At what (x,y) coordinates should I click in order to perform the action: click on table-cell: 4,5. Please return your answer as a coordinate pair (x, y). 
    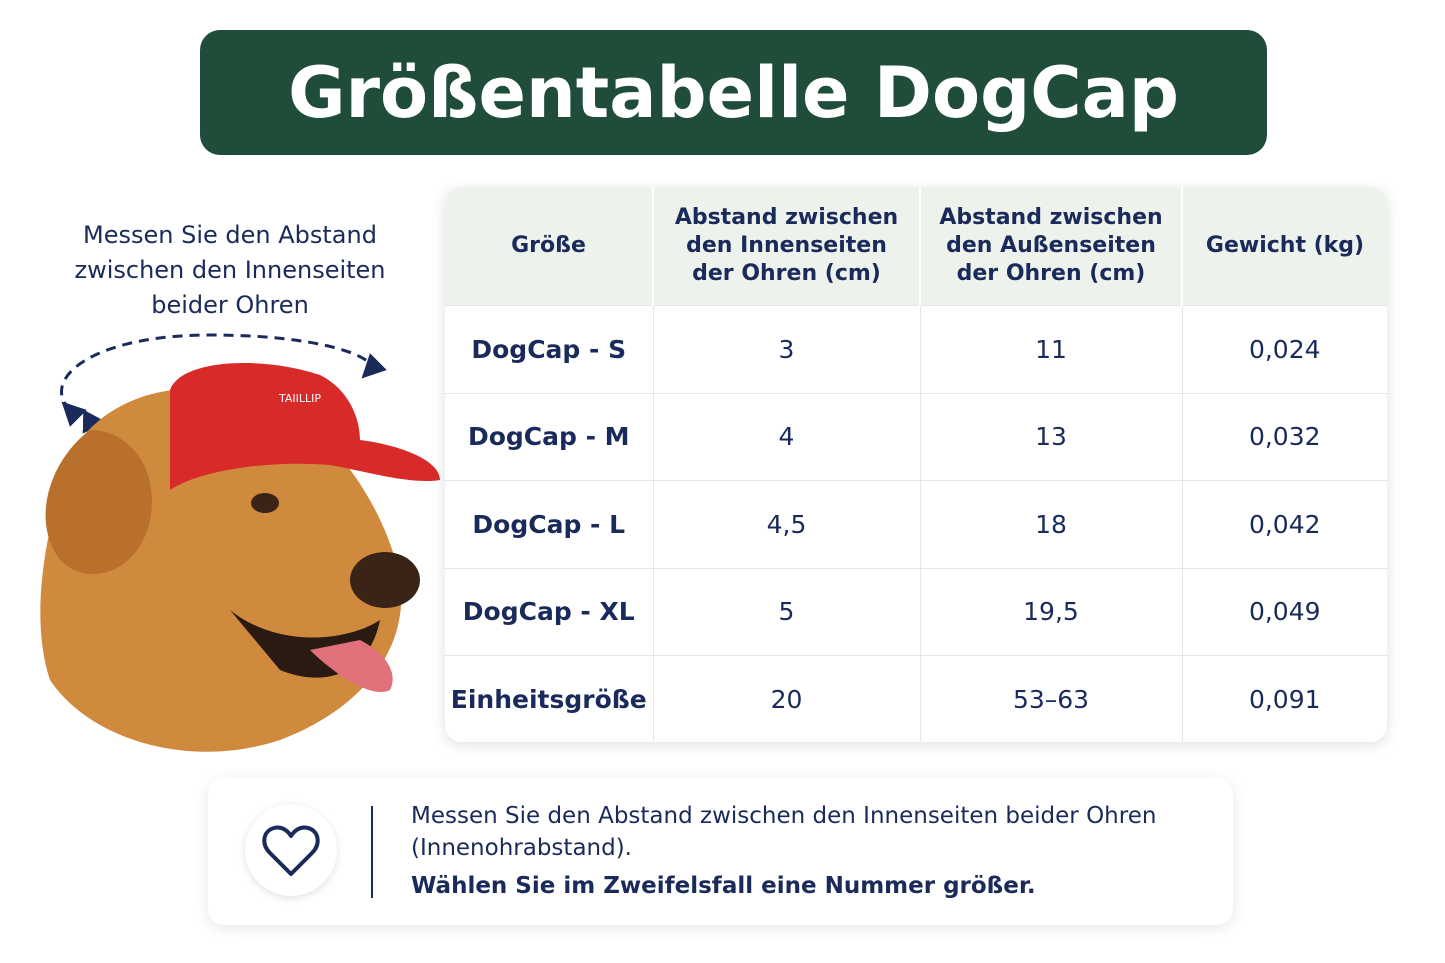
    Looking at the image, I should click on (787, 524).